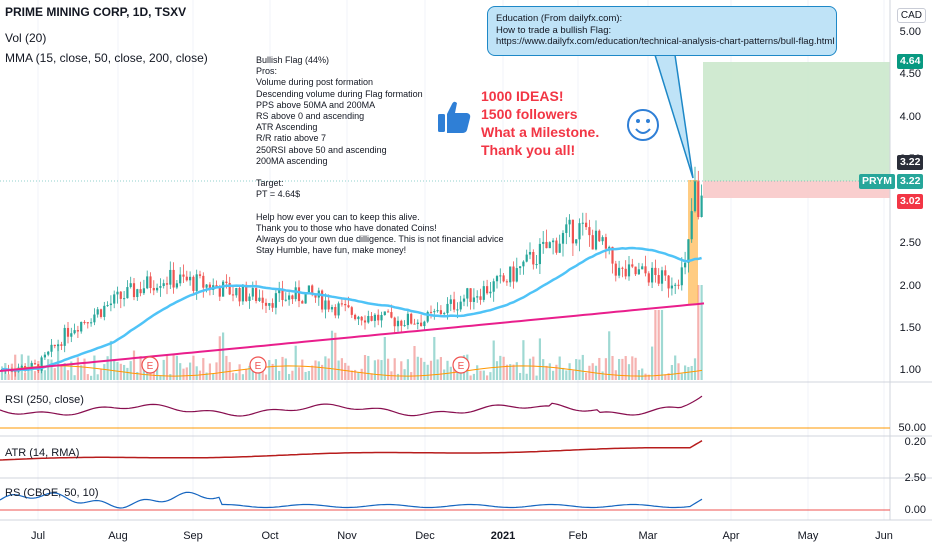 The width and height of the screenshot is (932, 550). What do you see at coordinates (270, 183) in the screenshot?
I see `note-line: Target:` at bounding box center [270, 183].